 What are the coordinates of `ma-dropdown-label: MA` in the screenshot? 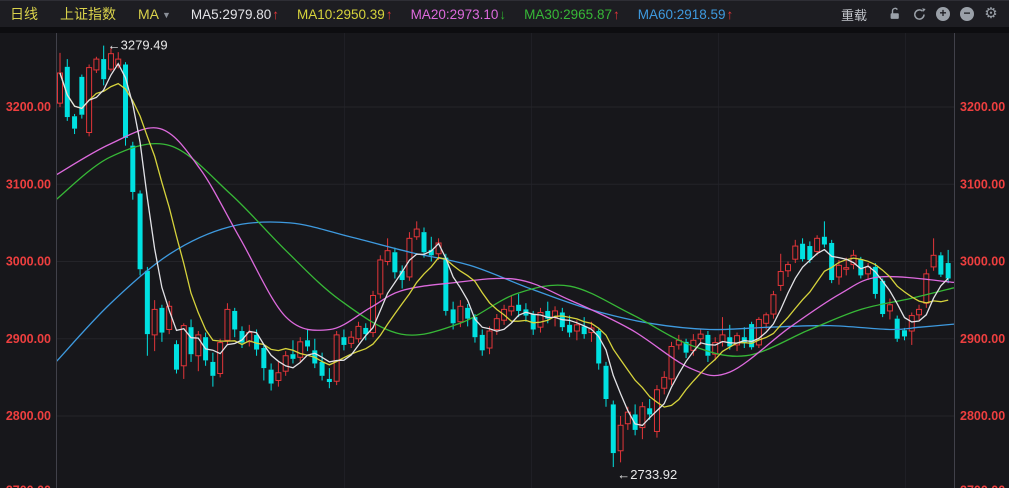 It's located at (148, 14).